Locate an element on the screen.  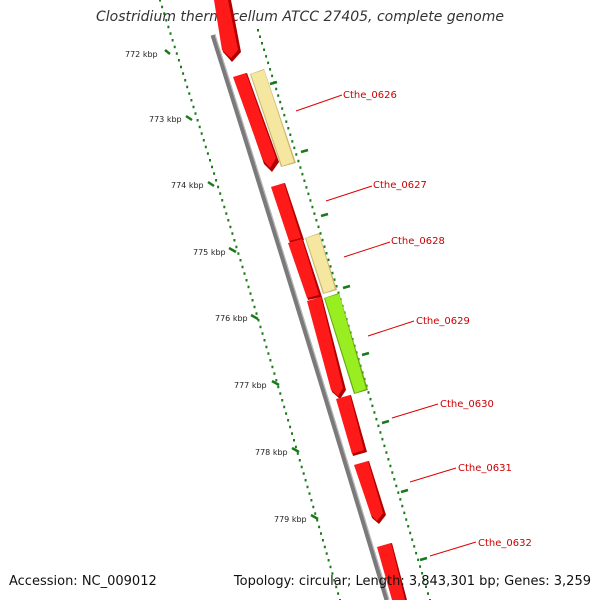
gene-label: Cthe_0626 is located at coordinates (370, 95).